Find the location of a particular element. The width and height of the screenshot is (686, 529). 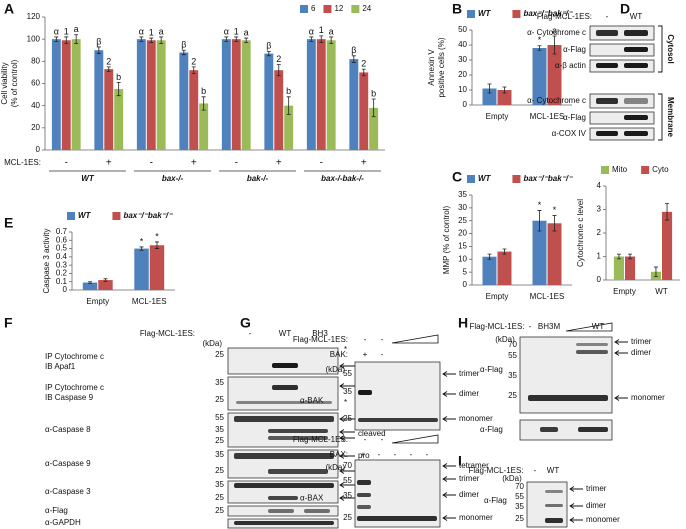

fraction-label: Membrane is located at coordinates (670, 117).